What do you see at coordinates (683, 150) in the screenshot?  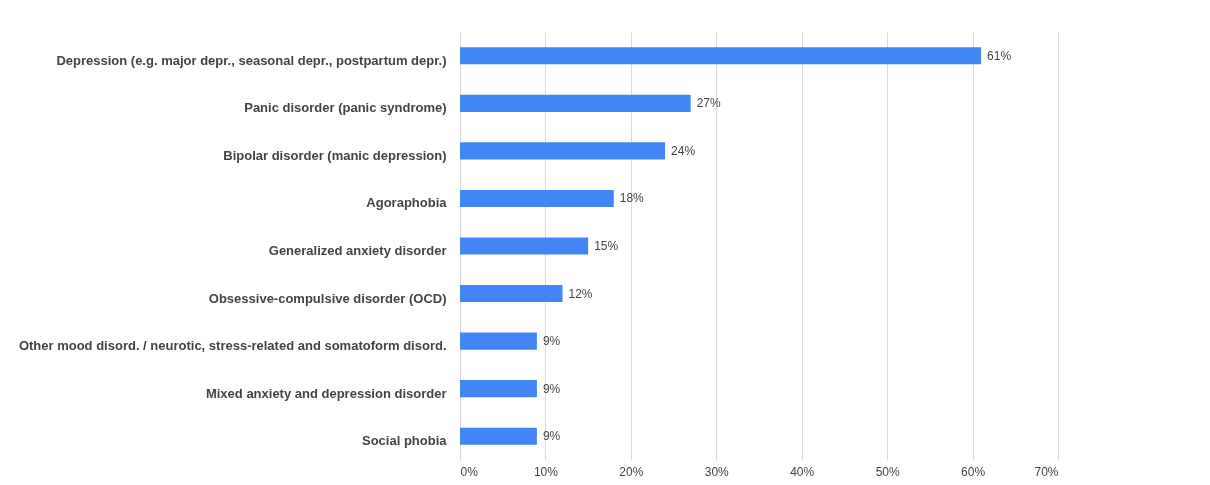 I see `data-label: 24%` at bounding box center [683, 150].